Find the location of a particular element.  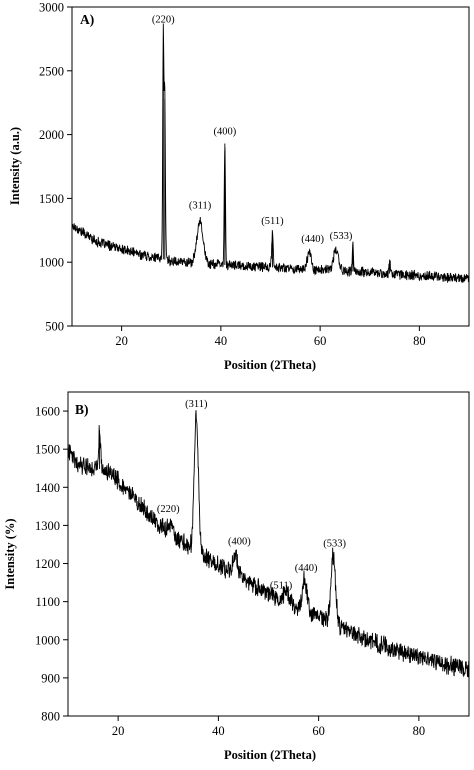

panel-a-peak-label: (511) is located at coordinates (272, 221).